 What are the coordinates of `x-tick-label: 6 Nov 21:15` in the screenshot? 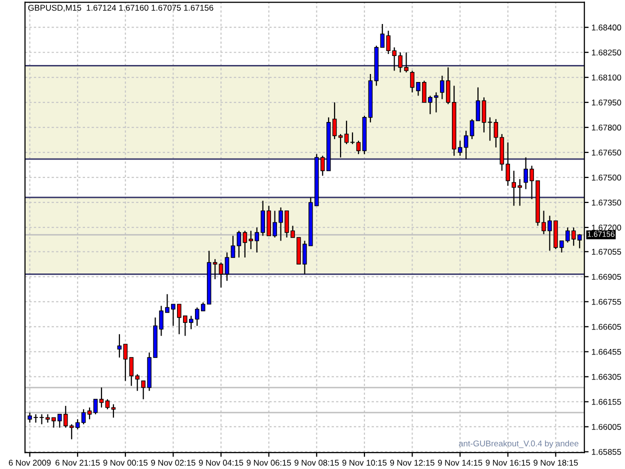 It's located at (78, 463).